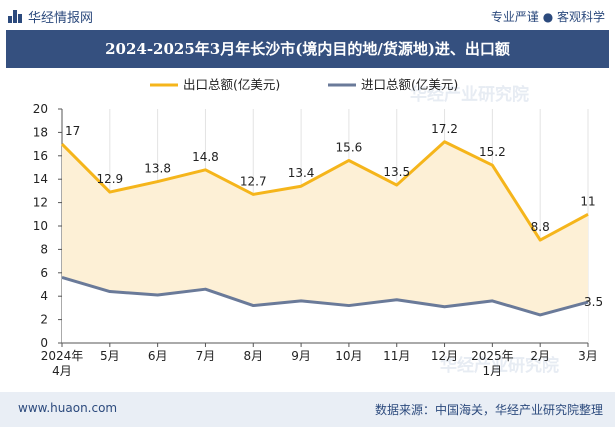  What do you see at coordinates (348, 356) in the screenshot?
I see `x-tick-label: 10月` at bounding box center [348, 356].